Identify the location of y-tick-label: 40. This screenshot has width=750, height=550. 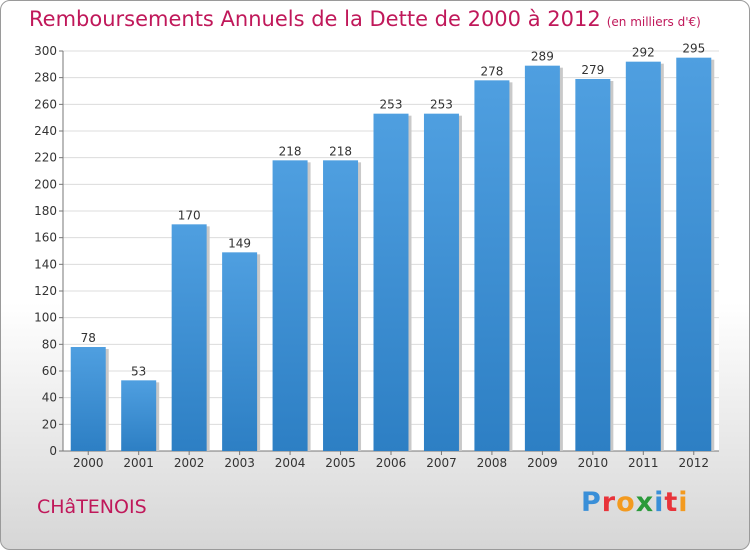
(49, 398).